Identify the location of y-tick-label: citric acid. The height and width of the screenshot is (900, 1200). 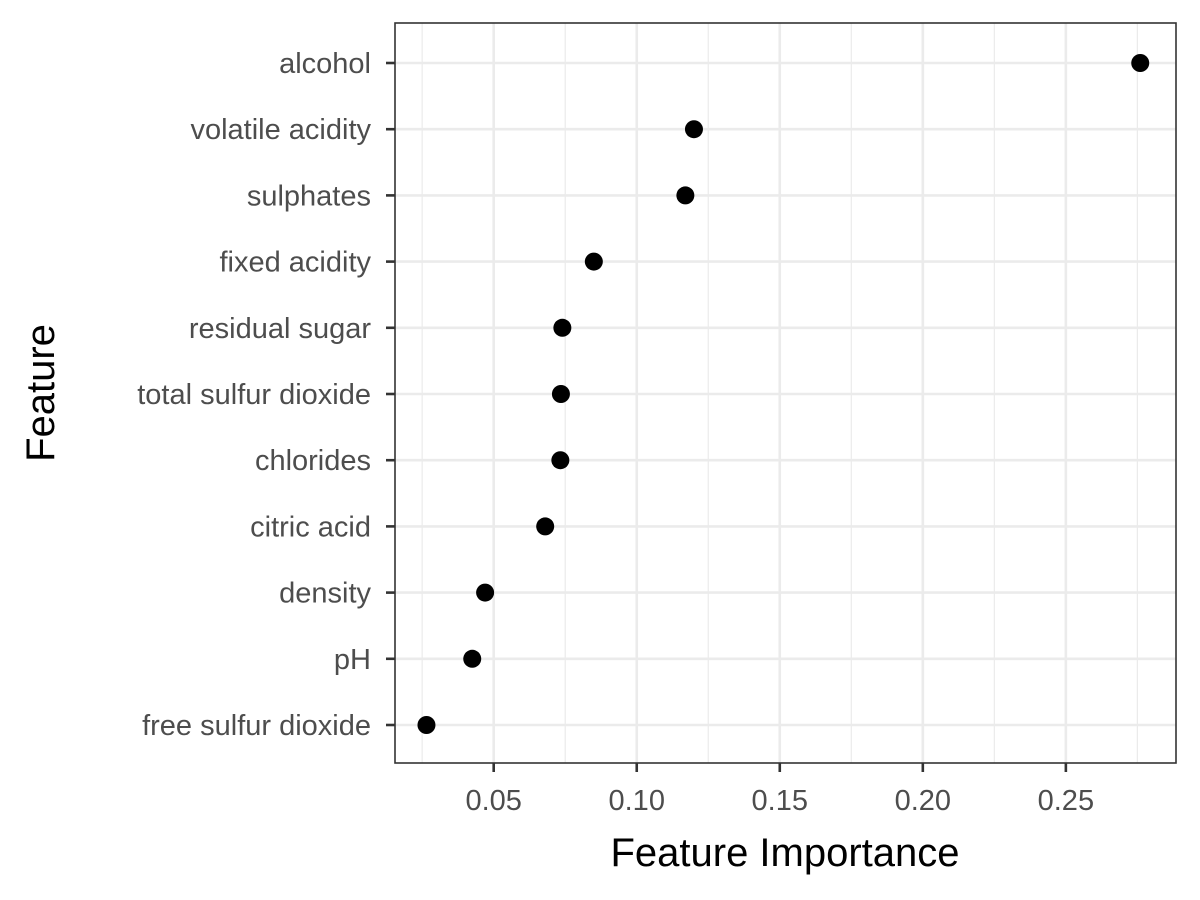
(310, 527).